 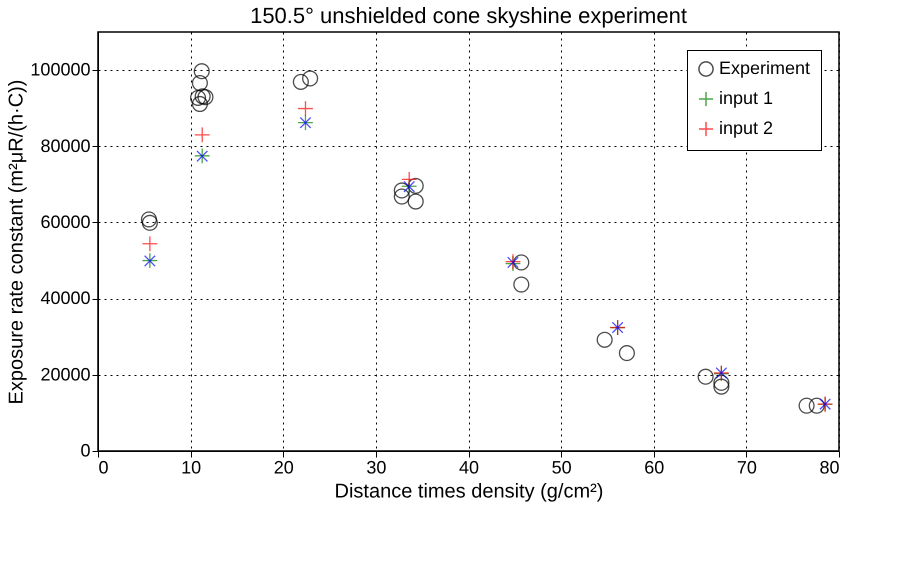 I want to click on legend-label: Experiment, so click(x=764, y=68).